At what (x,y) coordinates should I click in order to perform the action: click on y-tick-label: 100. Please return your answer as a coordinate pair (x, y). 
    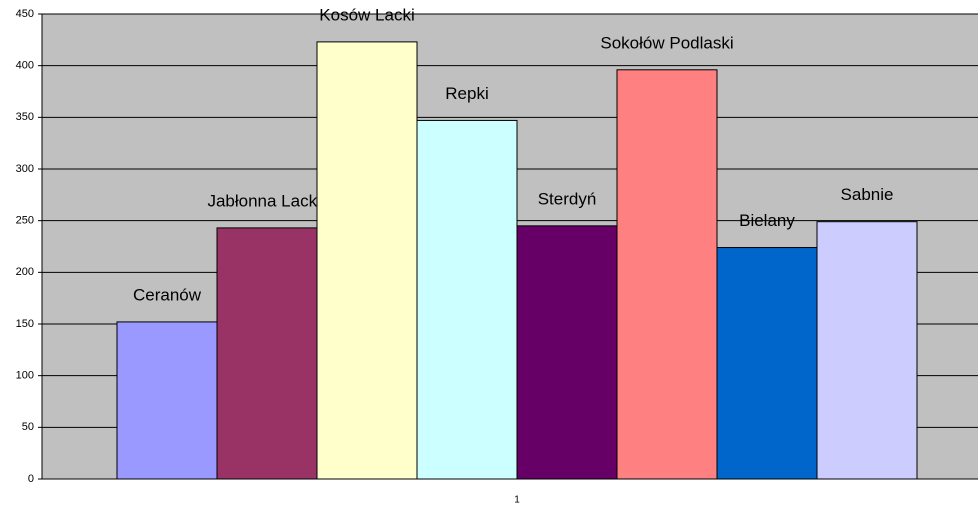
    Looking at the image, I should click on (25, 376).